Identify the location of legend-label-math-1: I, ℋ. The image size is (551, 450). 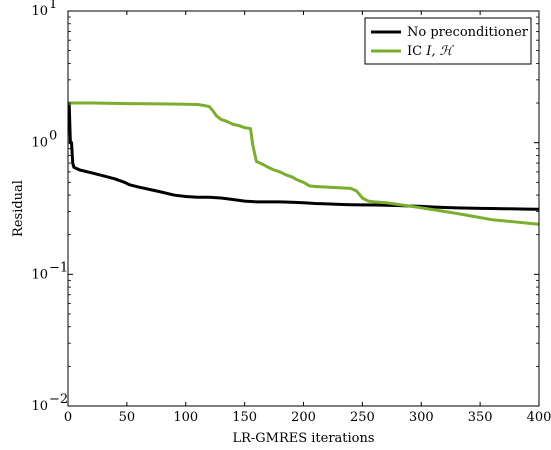
(438, 51).